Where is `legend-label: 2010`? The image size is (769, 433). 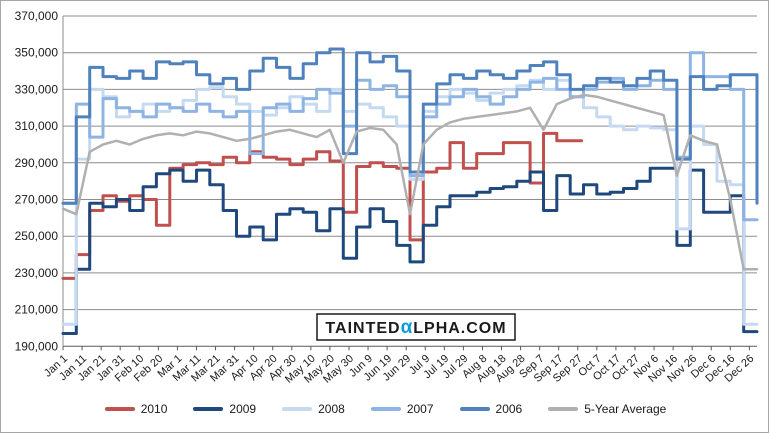
legend-label: 2010 is located at coordinates (154, 409).